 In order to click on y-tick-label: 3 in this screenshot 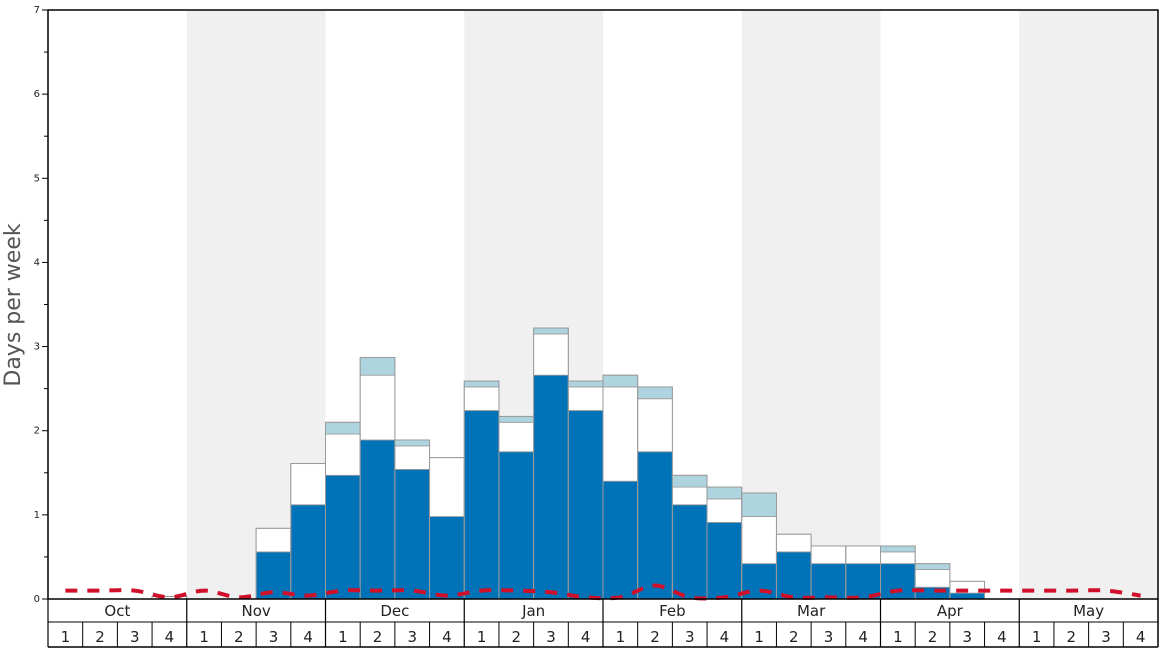, I will do `click(37, 347)`.